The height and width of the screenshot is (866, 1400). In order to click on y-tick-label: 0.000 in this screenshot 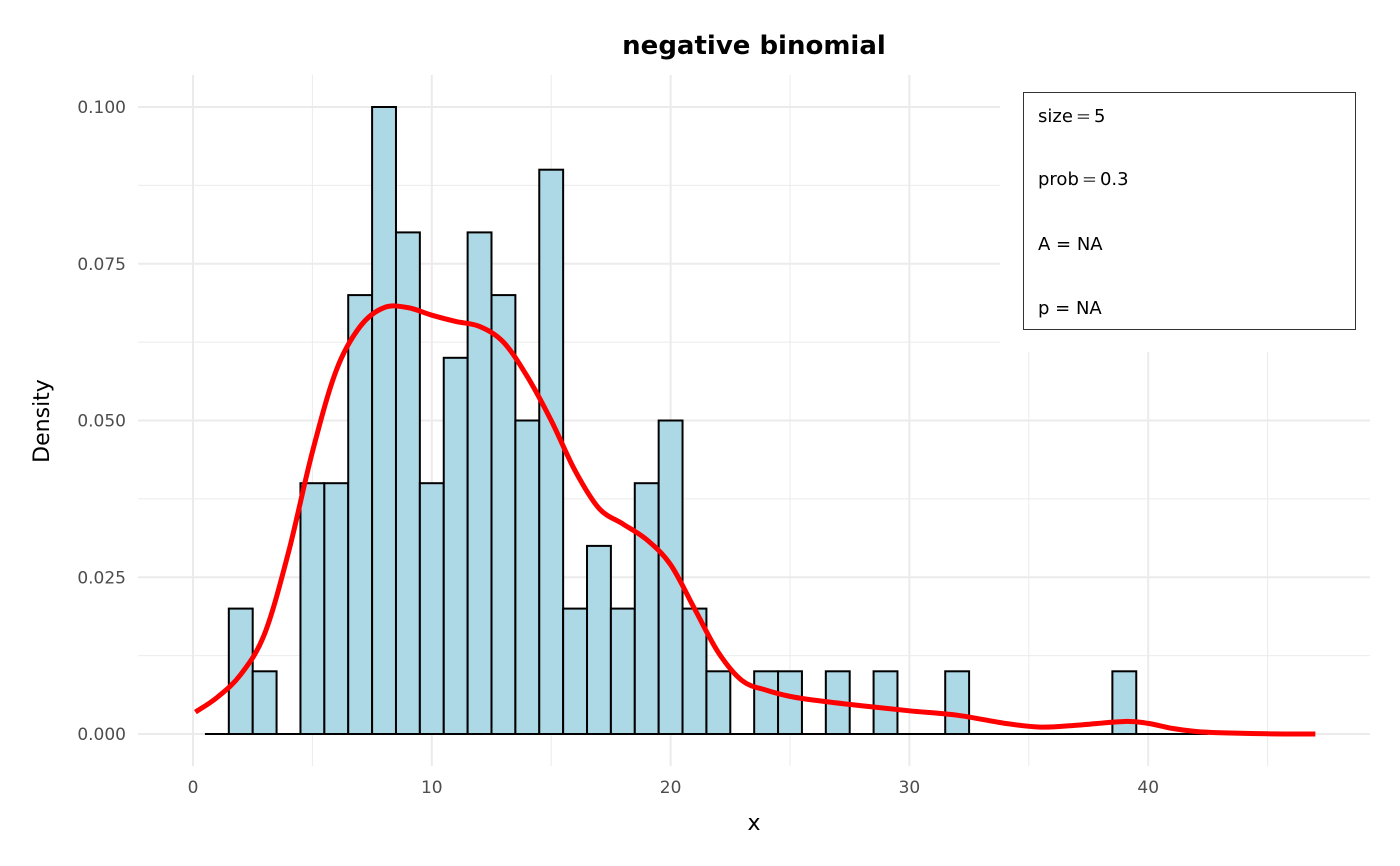, I will do `click(101, 735)`.